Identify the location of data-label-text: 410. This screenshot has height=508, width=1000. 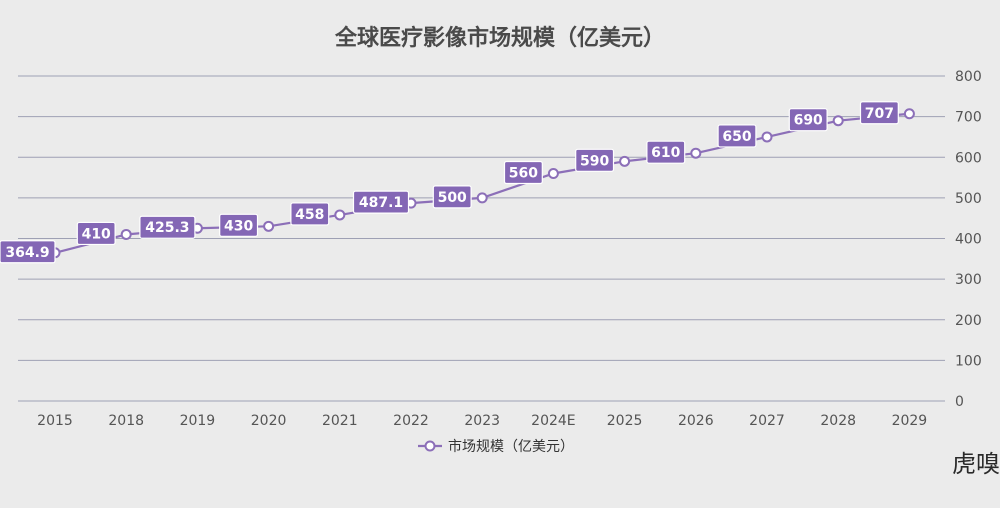
(96, 234).